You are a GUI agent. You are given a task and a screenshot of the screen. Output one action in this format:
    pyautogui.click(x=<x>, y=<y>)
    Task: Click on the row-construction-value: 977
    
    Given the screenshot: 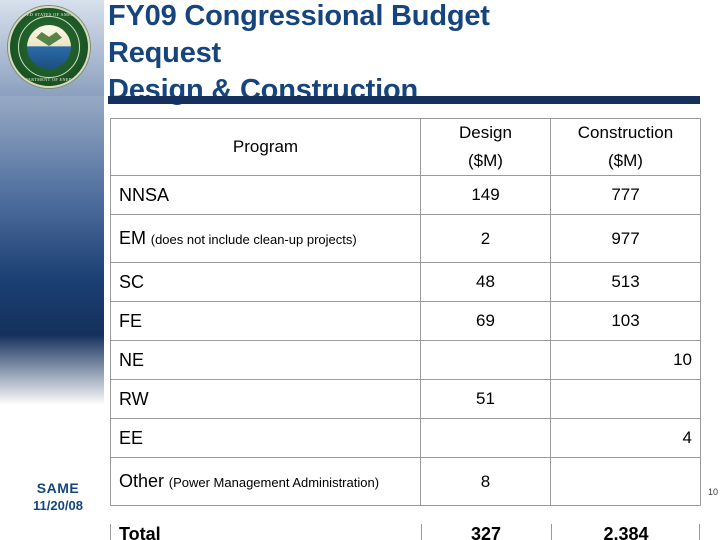 What is the action you would take?
    pyautogui.click(x=625, y=238)
    